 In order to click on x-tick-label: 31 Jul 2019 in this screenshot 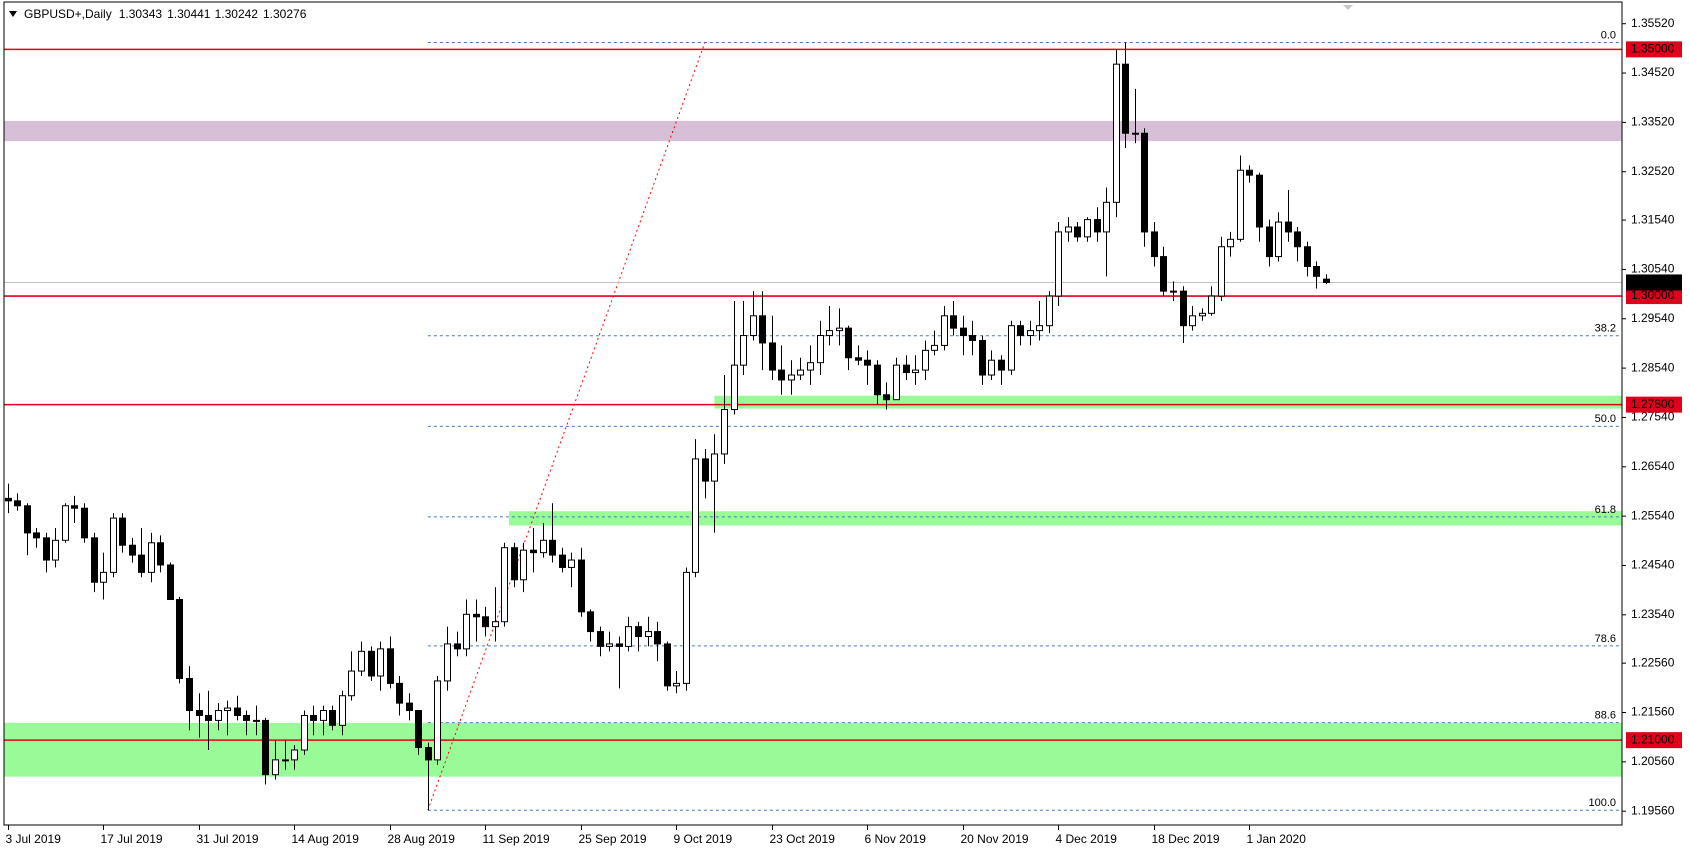, I will do `click(228, 839)`.